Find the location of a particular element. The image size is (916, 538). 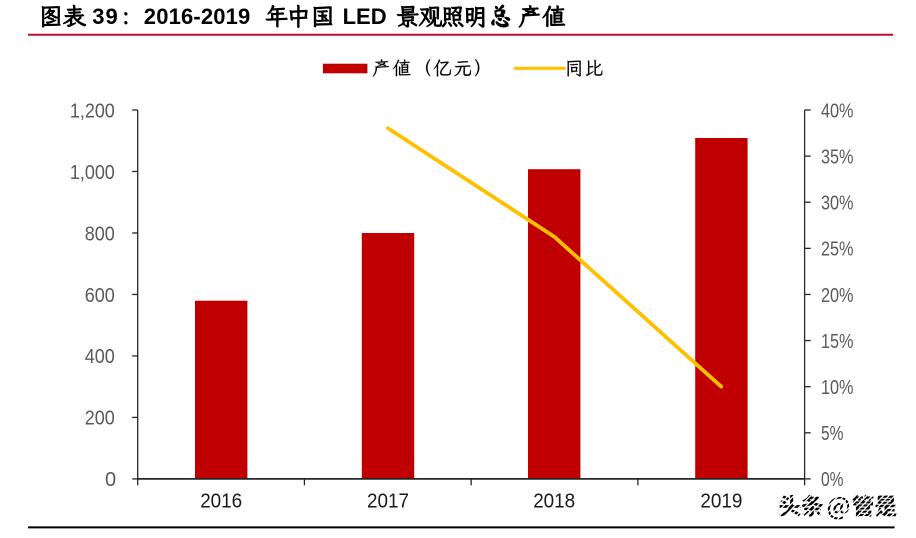

svg-text: 20% is located at coordinates (837, 296).